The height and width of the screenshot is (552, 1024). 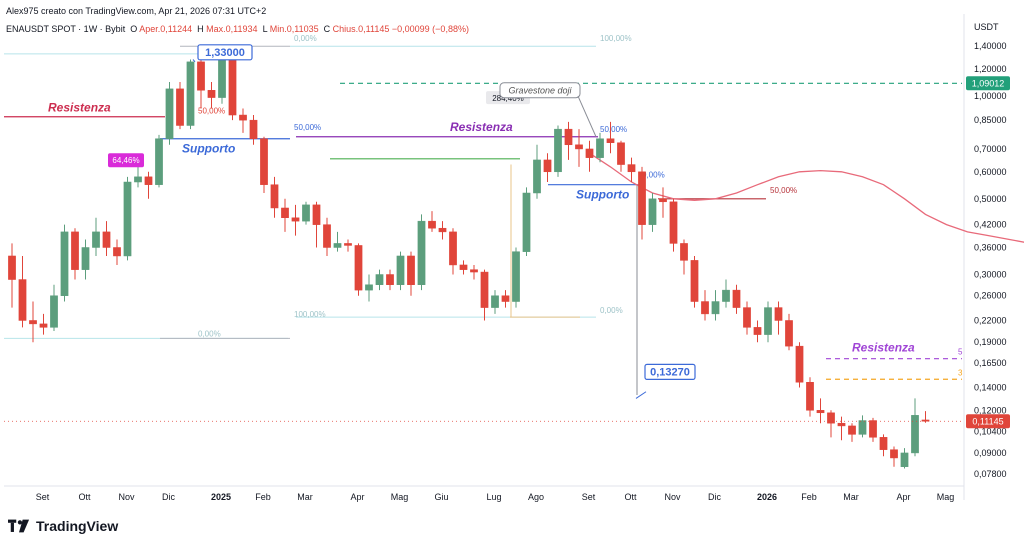 I want to click on symbol-name: ENAUSDT SPOT · 1W · Bybit, so click(x=65, y=29).